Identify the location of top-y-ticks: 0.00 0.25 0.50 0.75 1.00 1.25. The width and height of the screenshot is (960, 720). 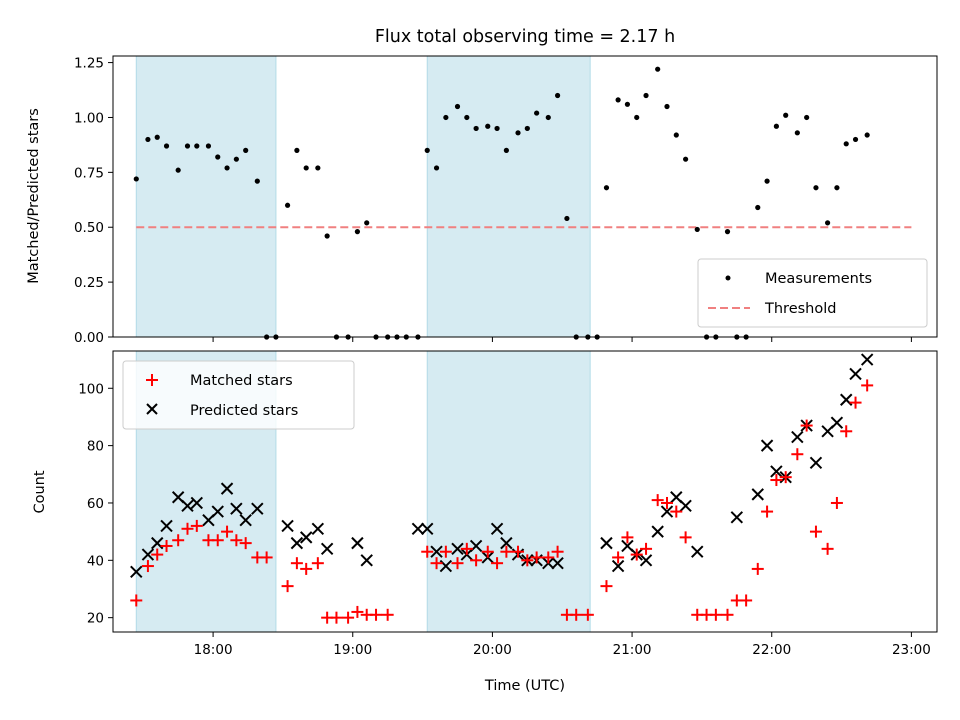
(93, 201).